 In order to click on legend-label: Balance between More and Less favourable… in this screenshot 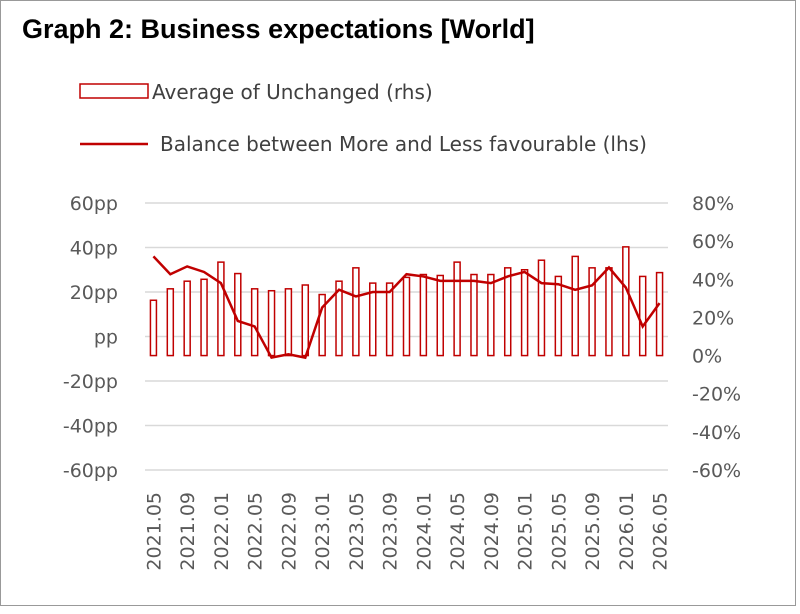, I will do `click(403, 144)`.